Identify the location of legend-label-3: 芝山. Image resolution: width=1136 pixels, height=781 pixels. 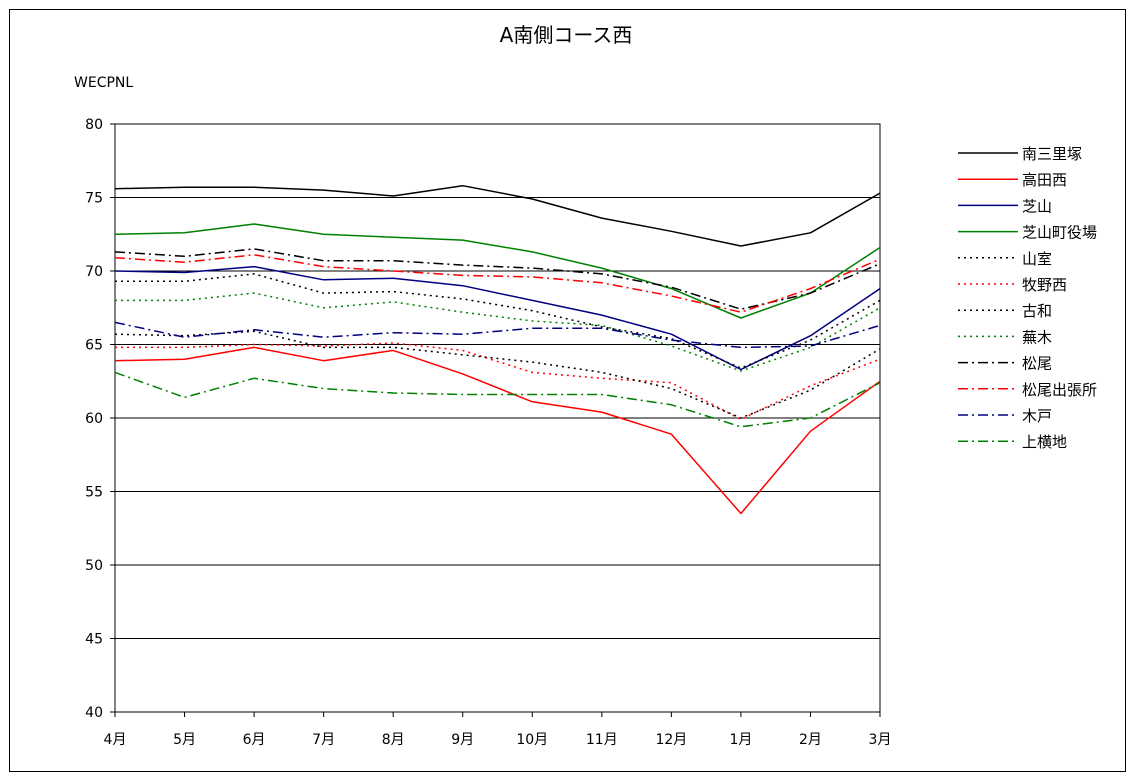
(1037, 206).